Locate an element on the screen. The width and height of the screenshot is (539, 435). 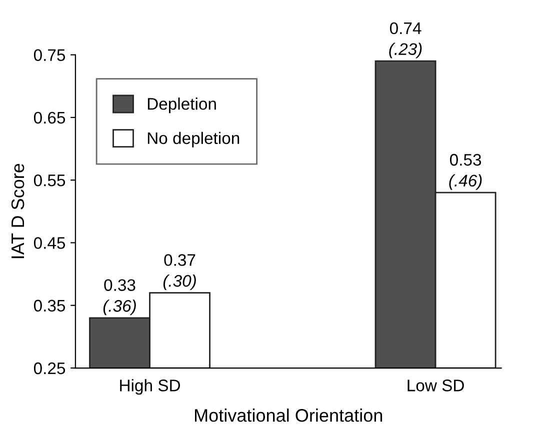
y-axis-title: IAT D Score is located at coordinates (17, 211).